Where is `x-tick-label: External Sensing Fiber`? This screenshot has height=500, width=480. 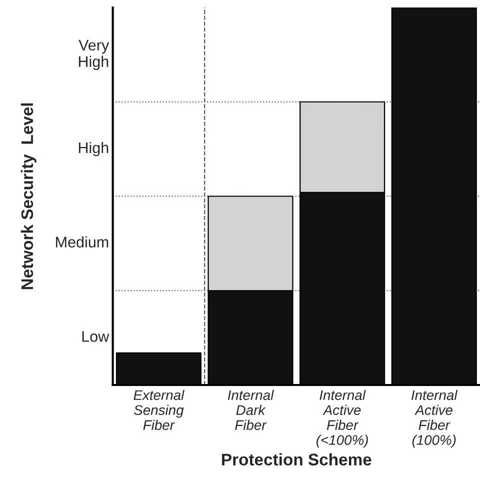
x-tick-label: External Sensing Fiber is located at coordinates (159, 410).